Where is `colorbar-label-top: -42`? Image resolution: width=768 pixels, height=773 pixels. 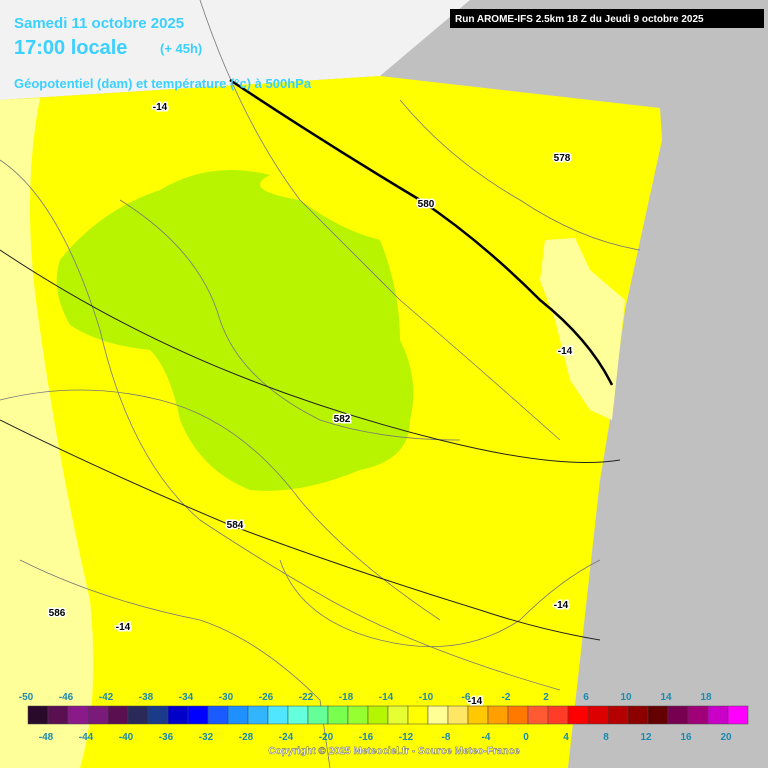
colorbar-label-top: -42 is located at coordinates (106, 697).